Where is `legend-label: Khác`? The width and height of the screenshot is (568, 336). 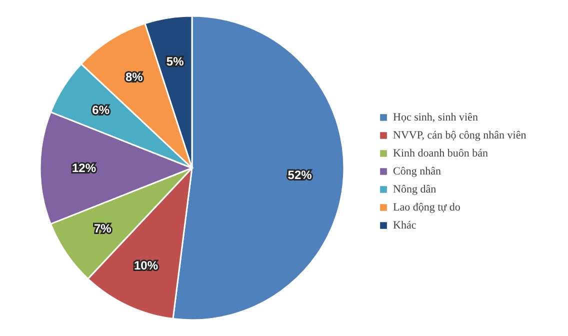
legend-label: Khác is located at coordinates (404, 226).